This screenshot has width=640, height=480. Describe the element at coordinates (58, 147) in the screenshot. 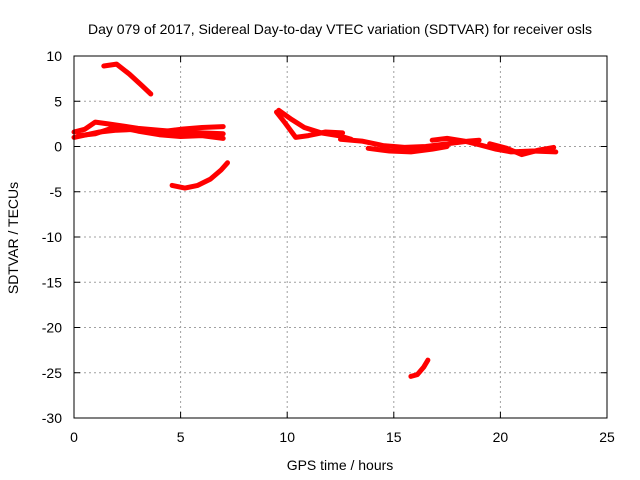

I see `y-tick-label: 0` at that location.